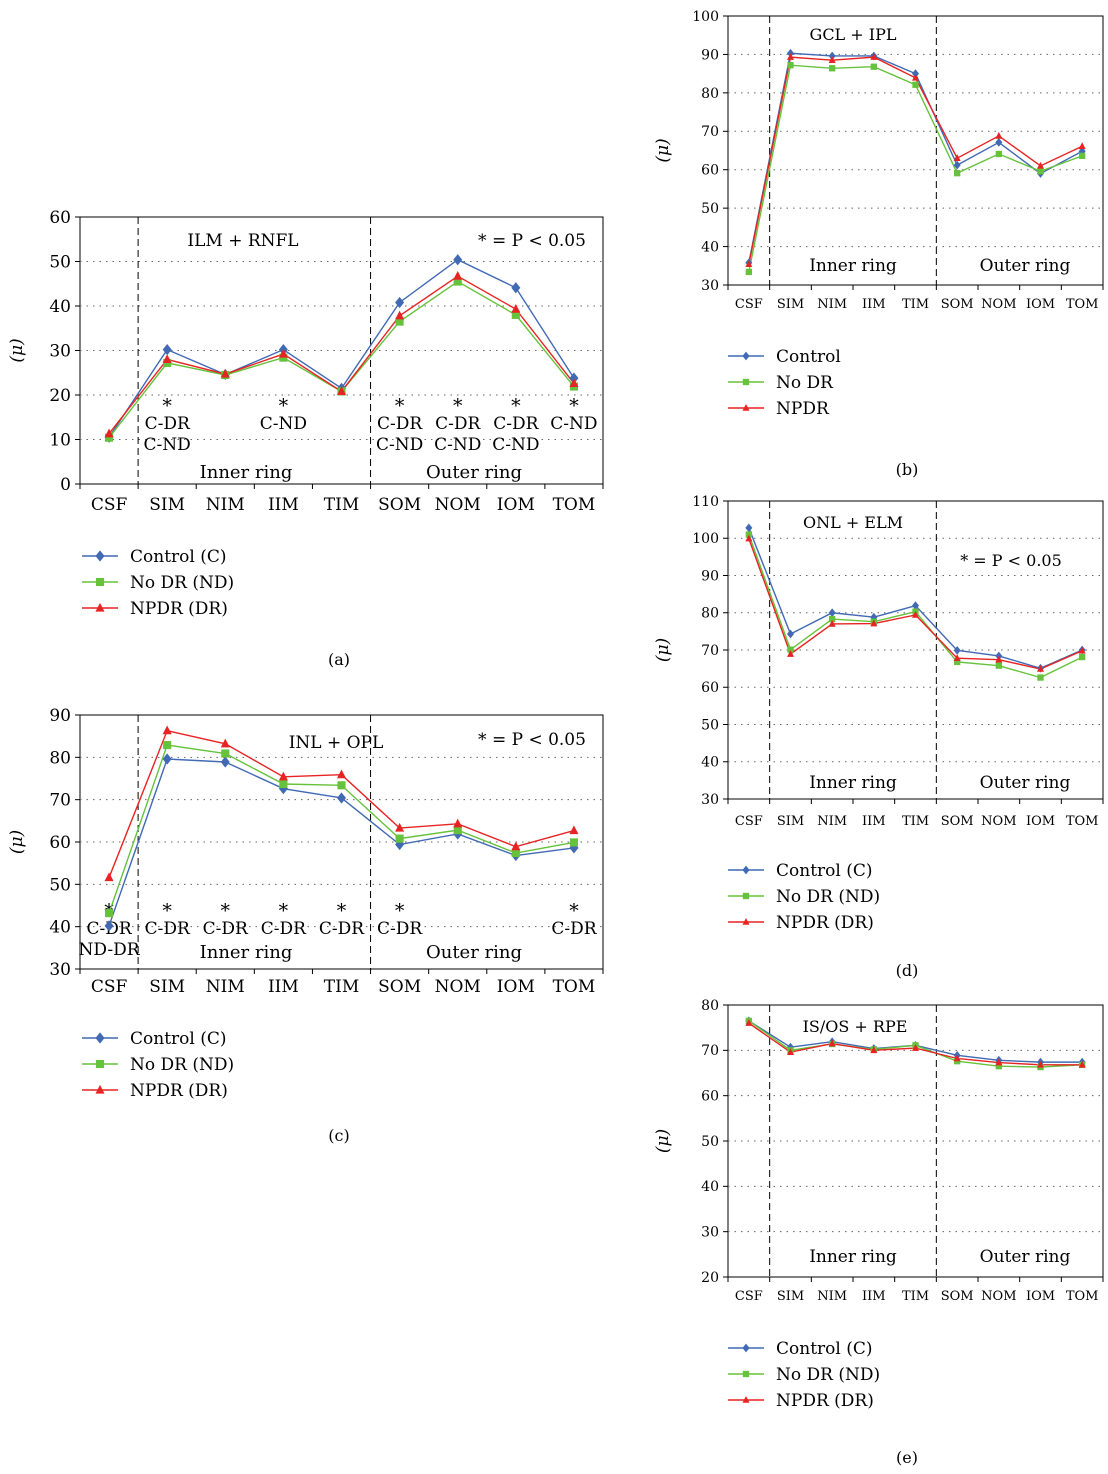 The height and width of the screenshot is (1474, 1108). What do you see at coordinates (710, 209) in the screenshot?
I see `y-tick-label: 50` at bounding box center [710, 209].